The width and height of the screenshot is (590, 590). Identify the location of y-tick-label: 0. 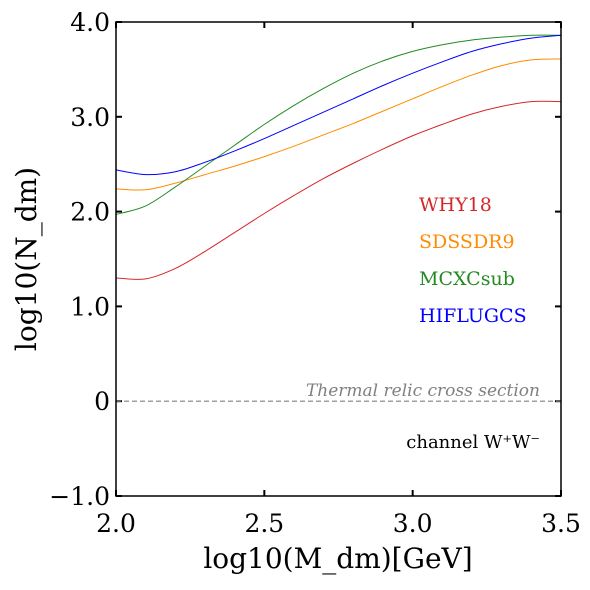
(102, 401).